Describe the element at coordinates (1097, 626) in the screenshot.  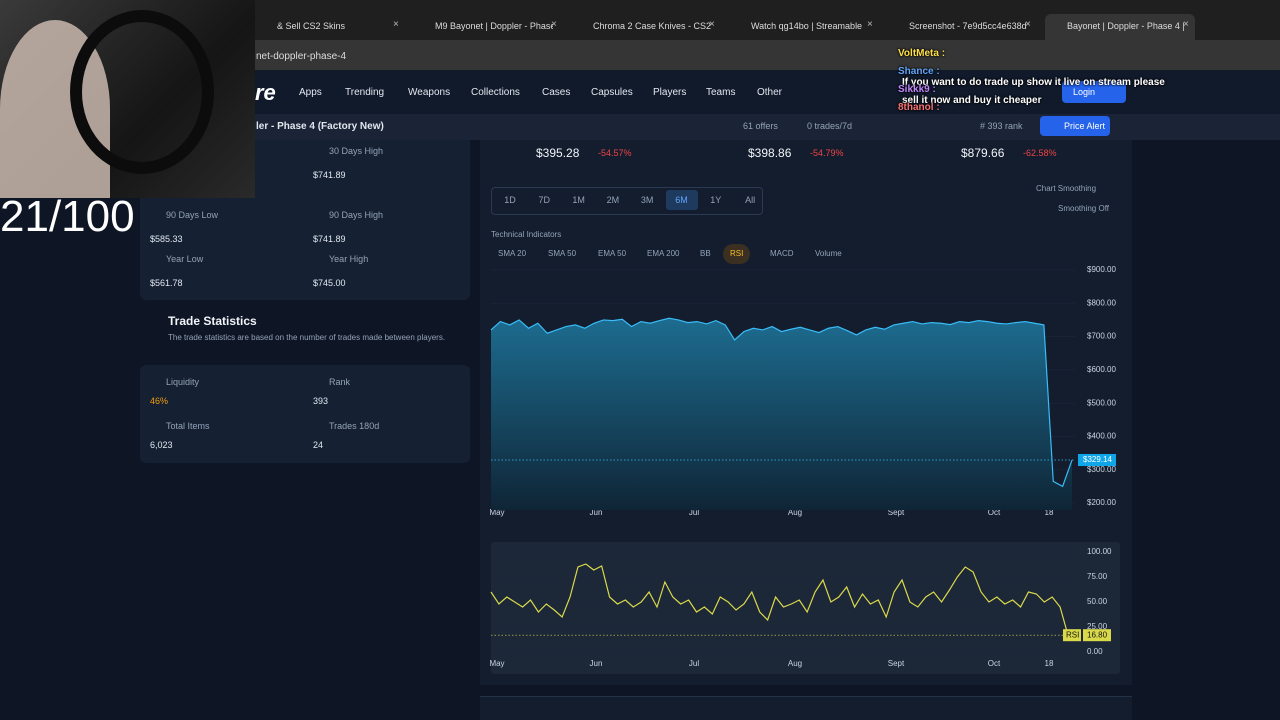
I see `y-tick-label: 25.00` at that location.